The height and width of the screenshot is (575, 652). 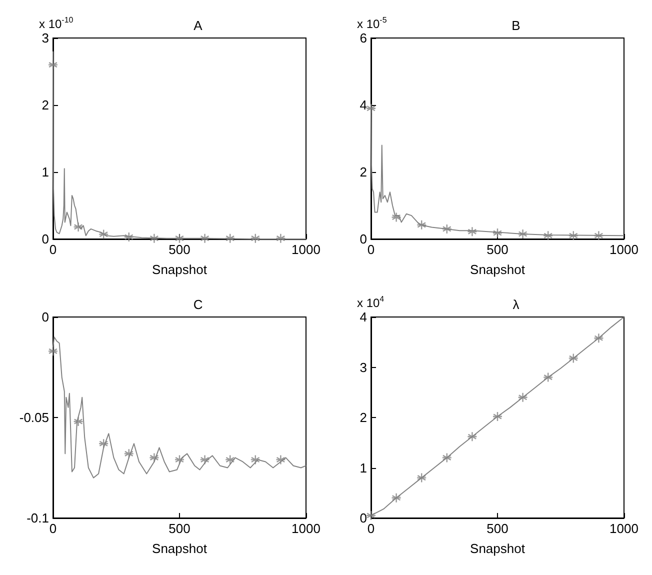 What do you see at coordinates (198, 304) in the screenshot?
I see `chart-title: C` at bounding box center [198, 304].